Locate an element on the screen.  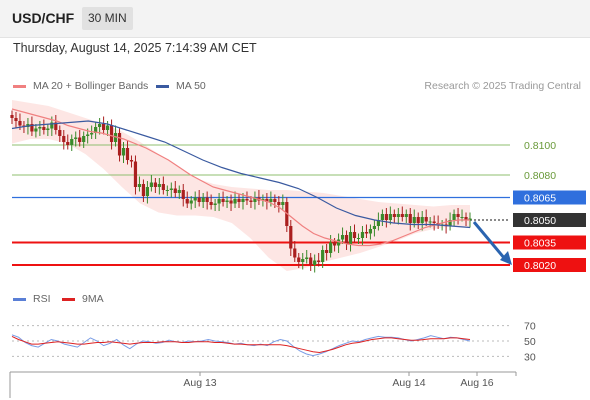
credit-text: Research © 2025 Trading Central is located at coordinates (502, 86).